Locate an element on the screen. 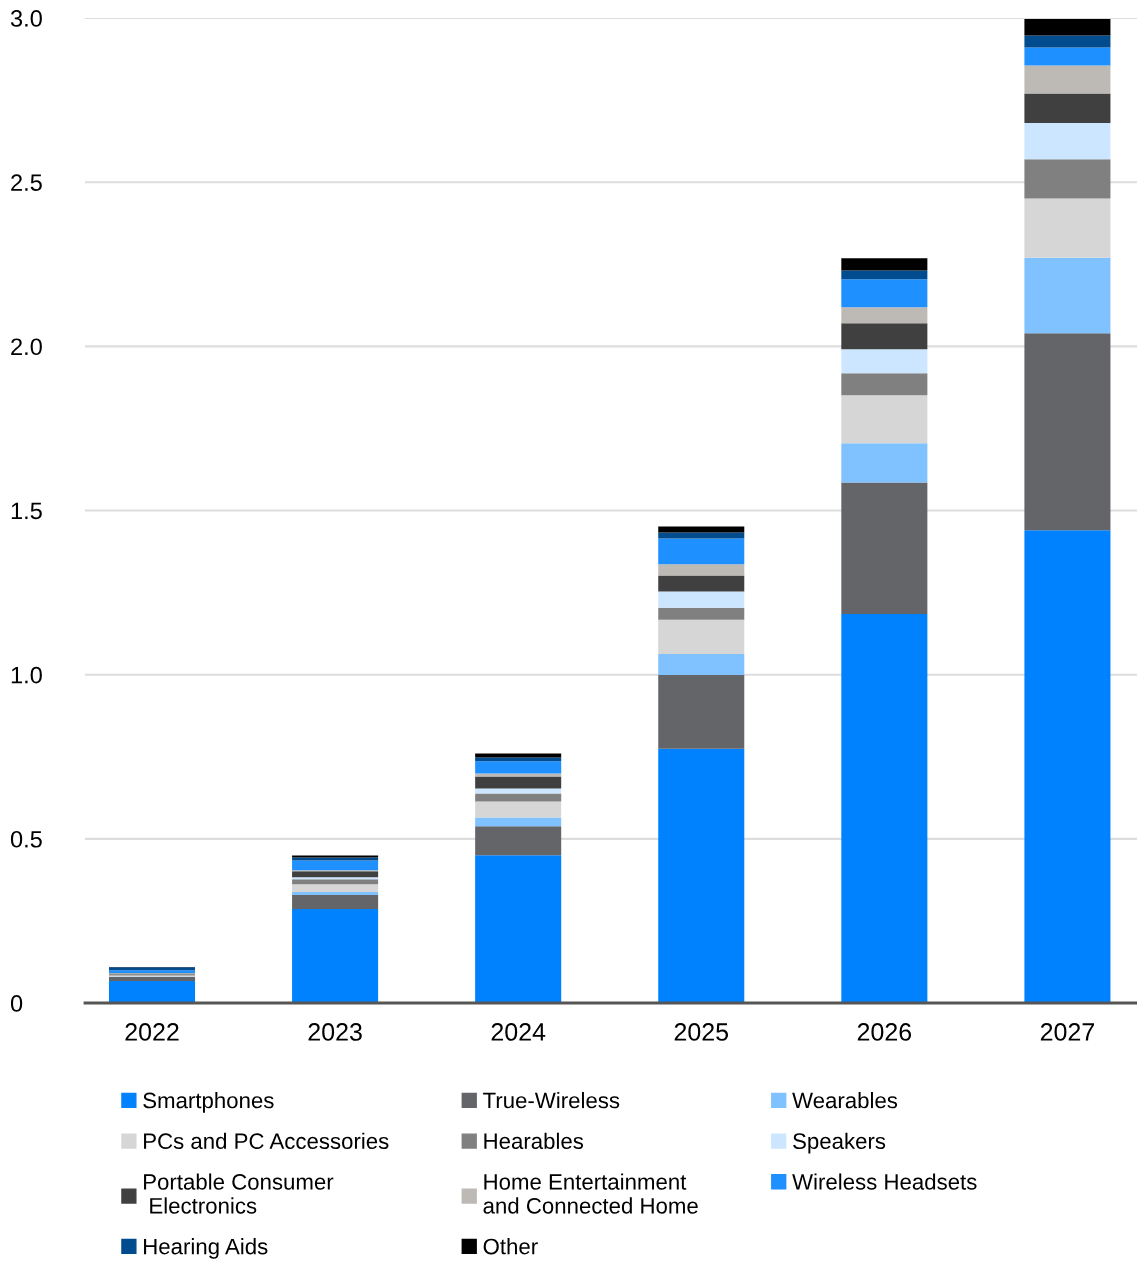 This screenshot has height=1264, width=1137. legend-label: Hearing Aids is located at coordinates (206, 1248).